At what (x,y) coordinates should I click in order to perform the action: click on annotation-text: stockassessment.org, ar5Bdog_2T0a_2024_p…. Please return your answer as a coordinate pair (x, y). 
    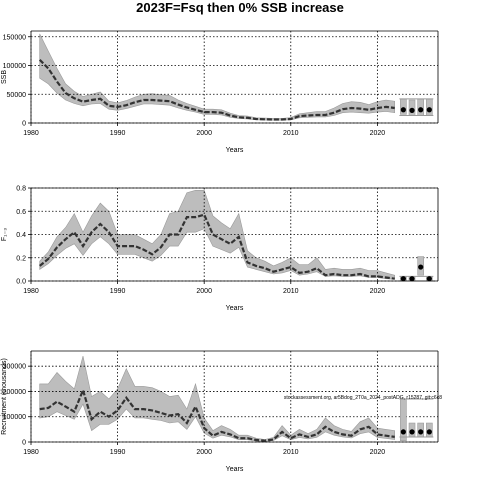
    Looking at the image, I should click on (363, 398).